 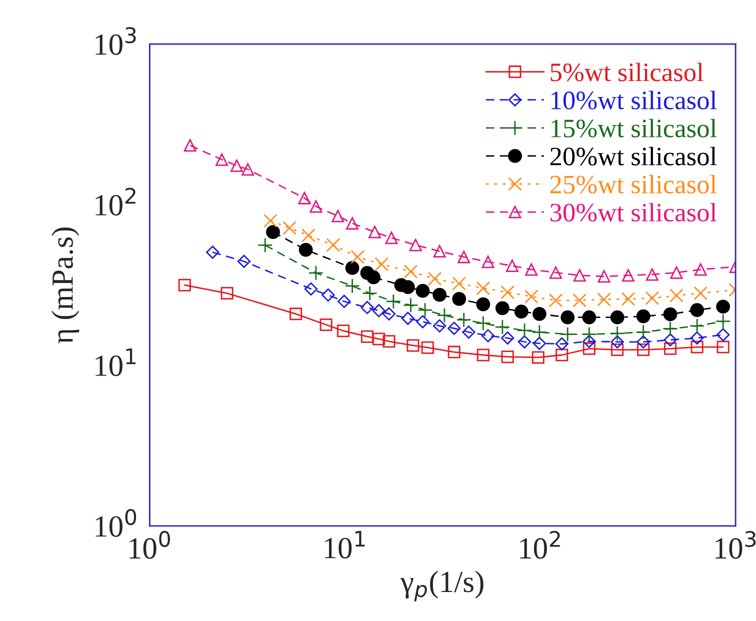 What do you see at coordinates (633, 212) in the screenshot?
I see `legend-label: 30%wt silicasol` at bounding box center [633, 212].